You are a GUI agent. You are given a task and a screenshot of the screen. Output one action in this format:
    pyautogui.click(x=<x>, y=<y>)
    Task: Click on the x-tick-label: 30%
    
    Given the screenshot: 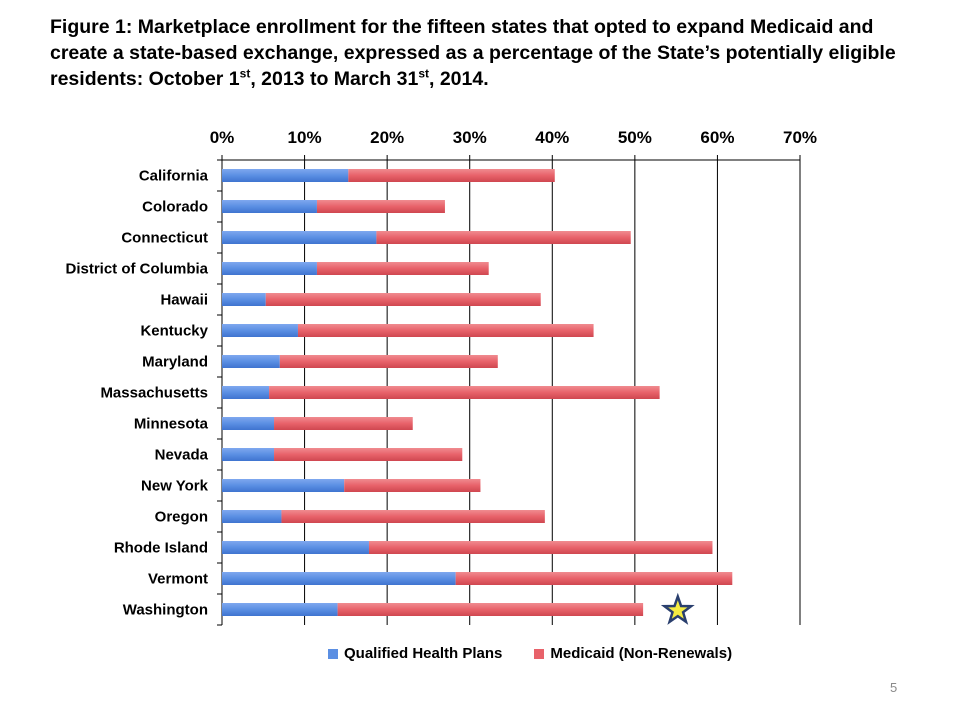 What is the action you would take?
    pyautogui.click(x=470, y=137)
    